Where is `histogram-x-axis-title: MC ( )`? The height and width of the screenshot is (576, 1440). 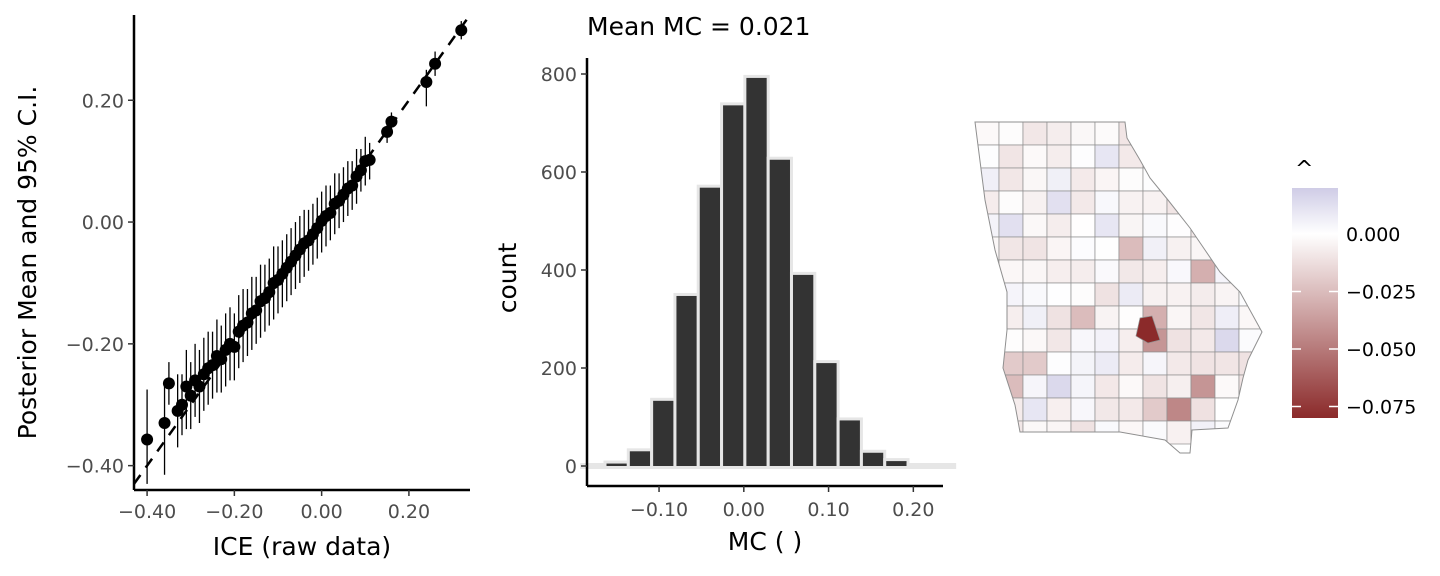 histogram-x-axis-title: MC ( ) is located at coordinates (765, 541).